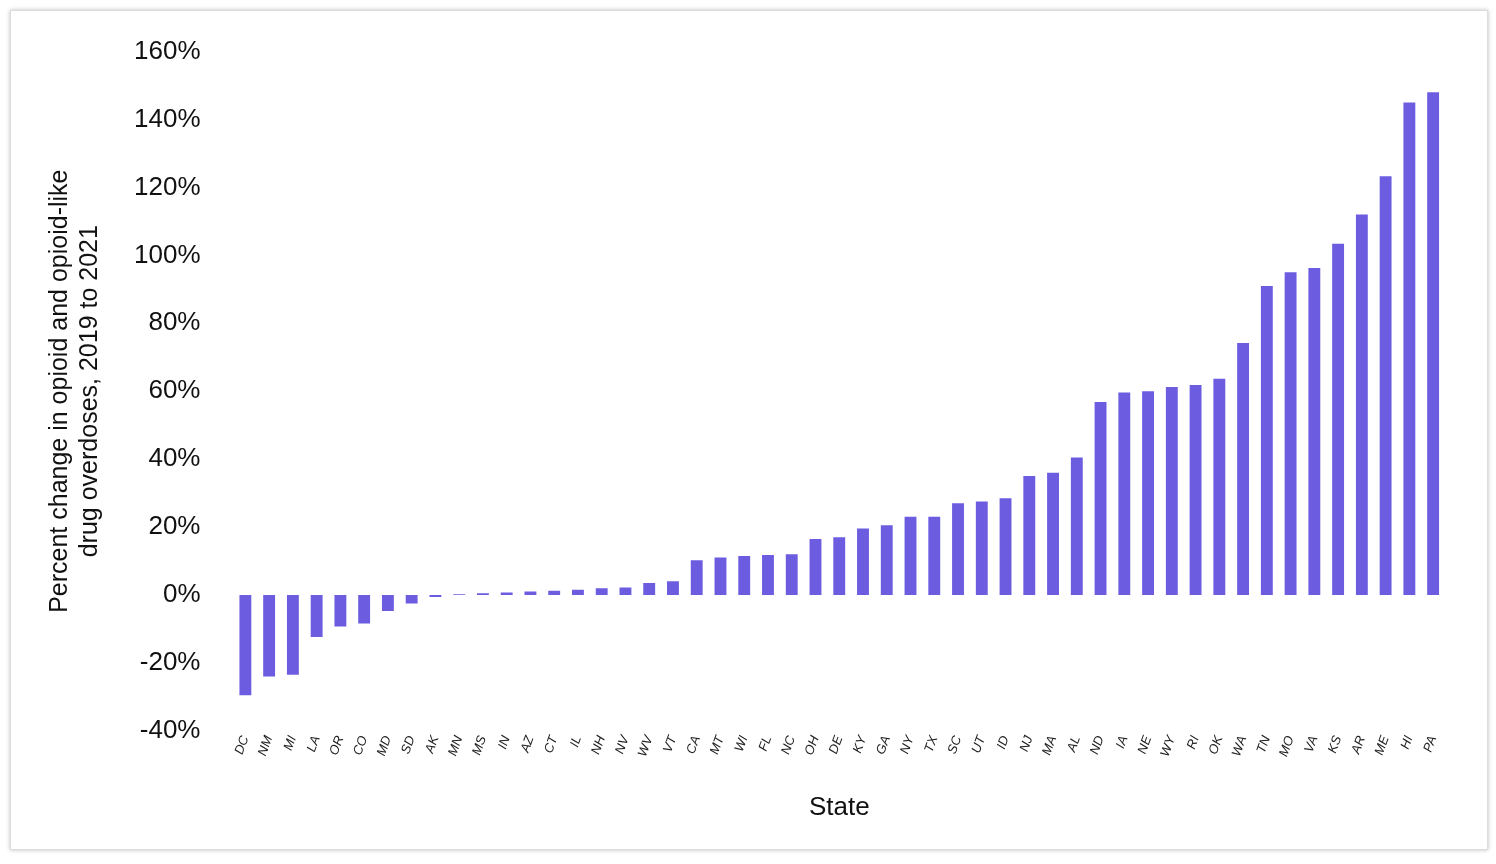 The image size is (1496, 864). Describe the element at coordinates (930, 743) in the screenshot. I see `x-tick-label: TX` at that location.